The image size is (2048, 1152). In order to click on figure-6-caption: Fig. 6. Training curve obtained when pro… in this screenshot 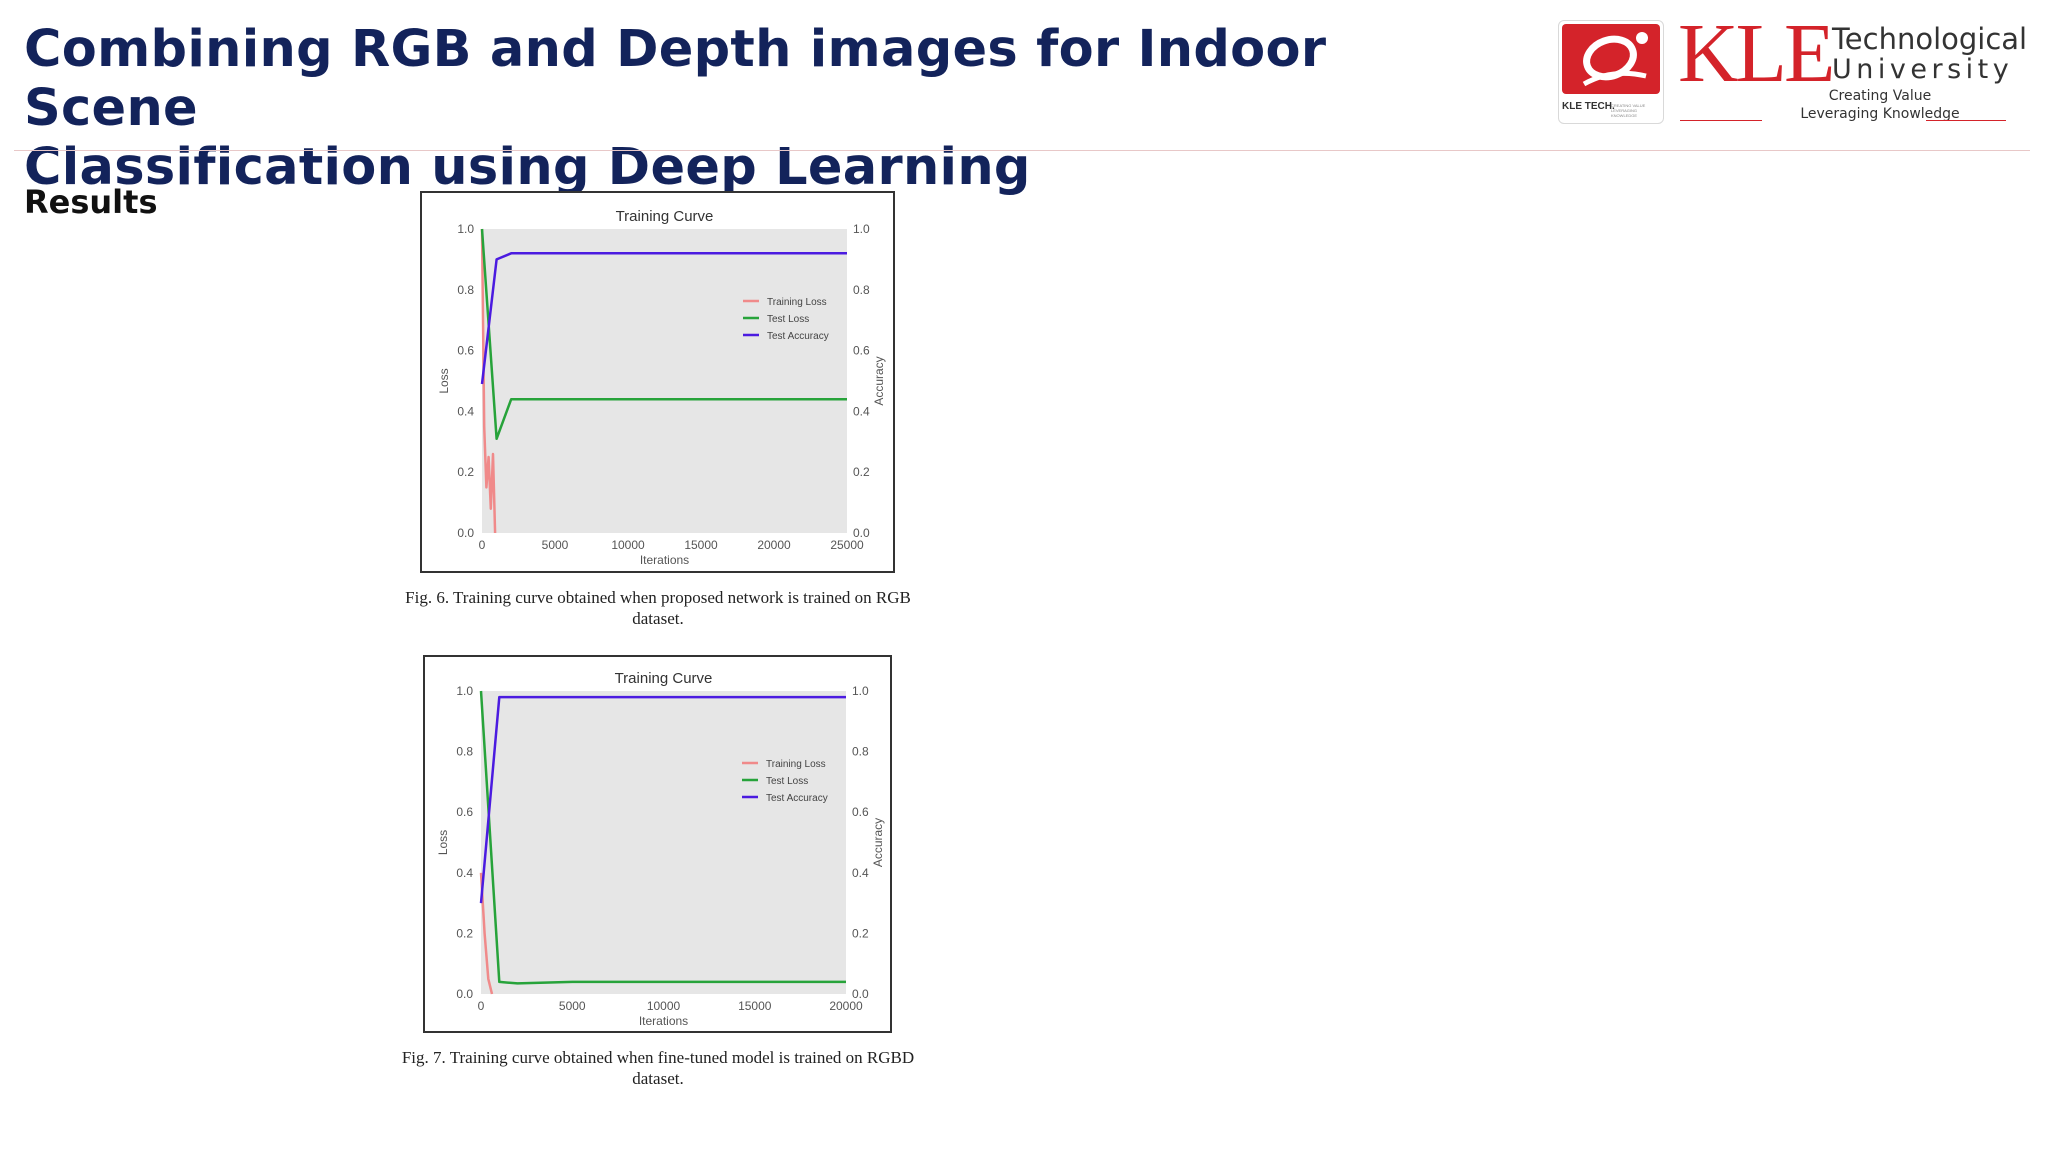, I will do `click(658, 608)`.